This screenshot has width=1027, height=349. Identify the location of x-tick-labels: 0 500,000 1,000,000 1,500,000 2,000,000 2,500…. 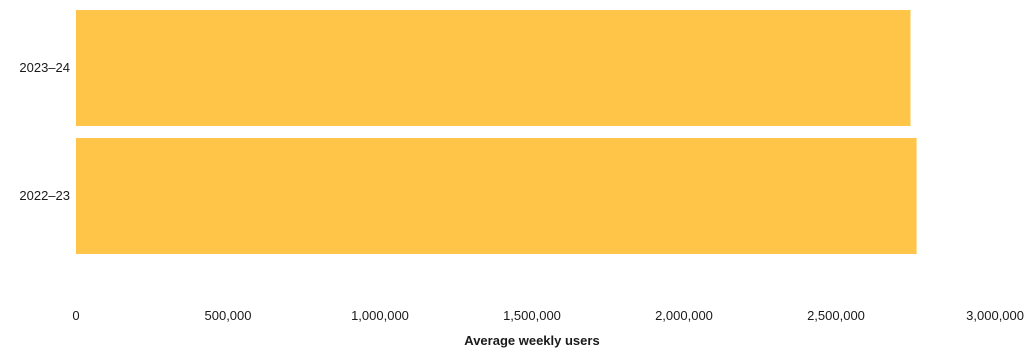
(548, 315).